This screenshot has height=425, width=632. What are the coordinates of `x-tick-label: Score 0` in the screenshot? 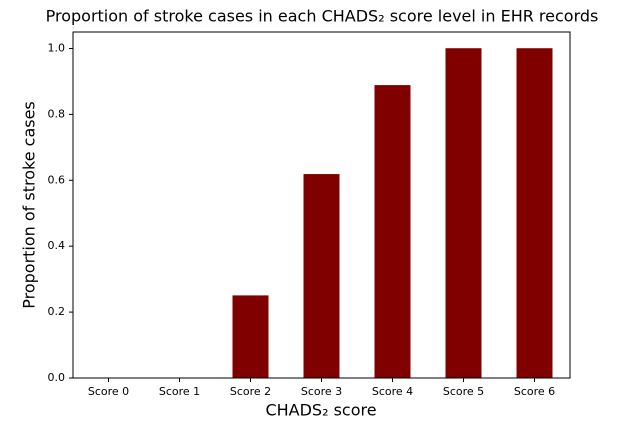 It's located at (108, 391).